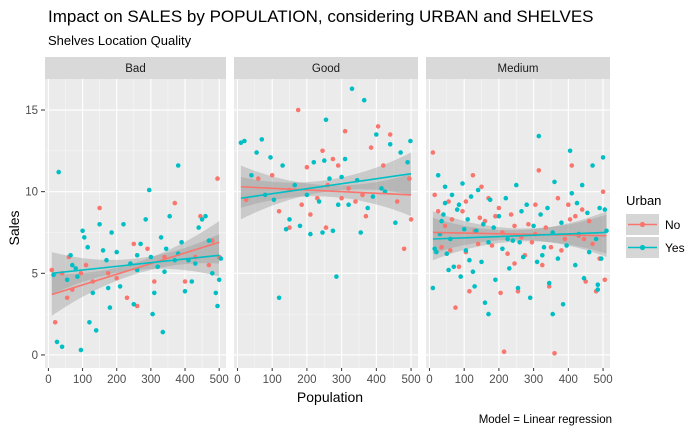 The image size is (700, 432). Describe the element at coordinates (429, 380) in the screenshot. I see `x-tick-label: 0` at that location.